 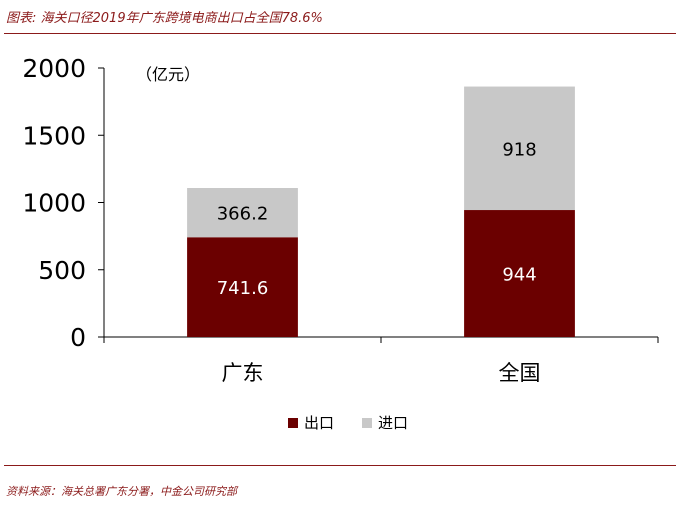 I want to click on y-tick-label: 1500, so click(x=54, y=135).